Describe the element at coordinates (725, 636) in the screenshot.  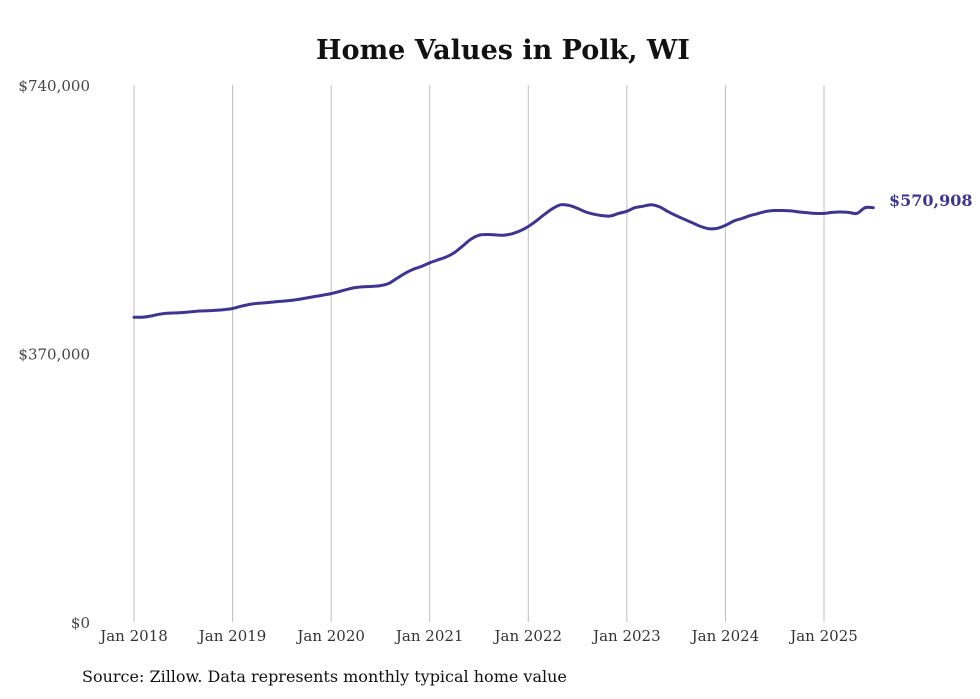
I see `x-tick-label: Jan 2024` at that location.